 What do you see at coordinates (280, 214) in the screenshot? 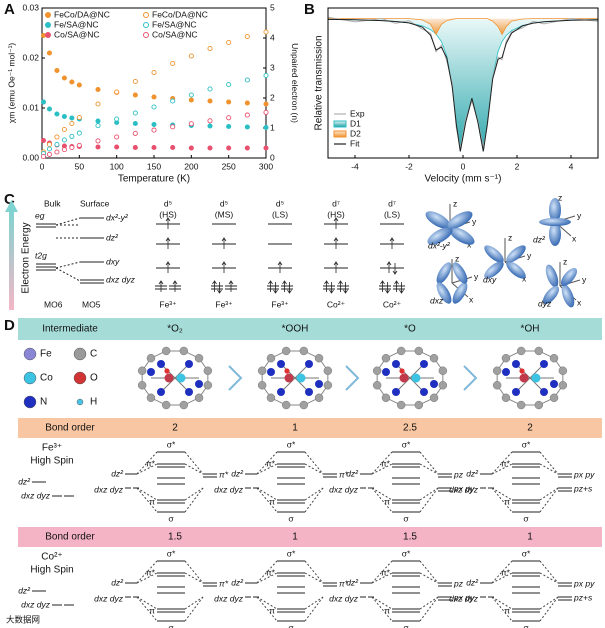
I see `spin-label: (LS)` at bounding box center [280, 214].